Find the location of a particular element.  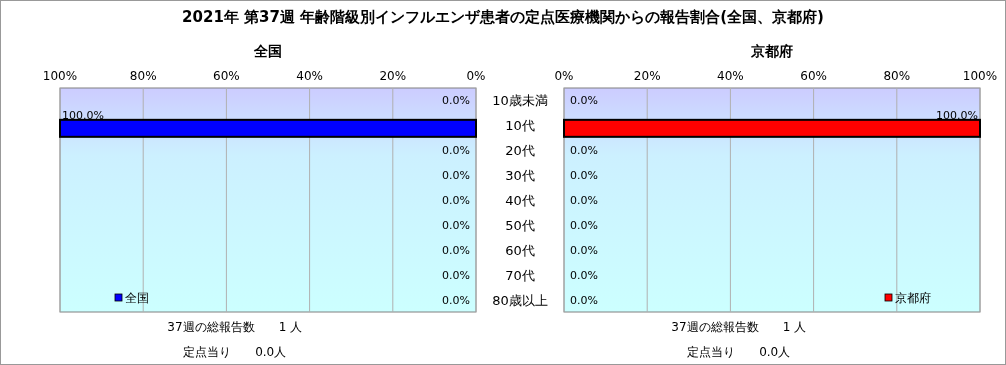

y-tick-label: 60代 is located at coordinates (520, 250).